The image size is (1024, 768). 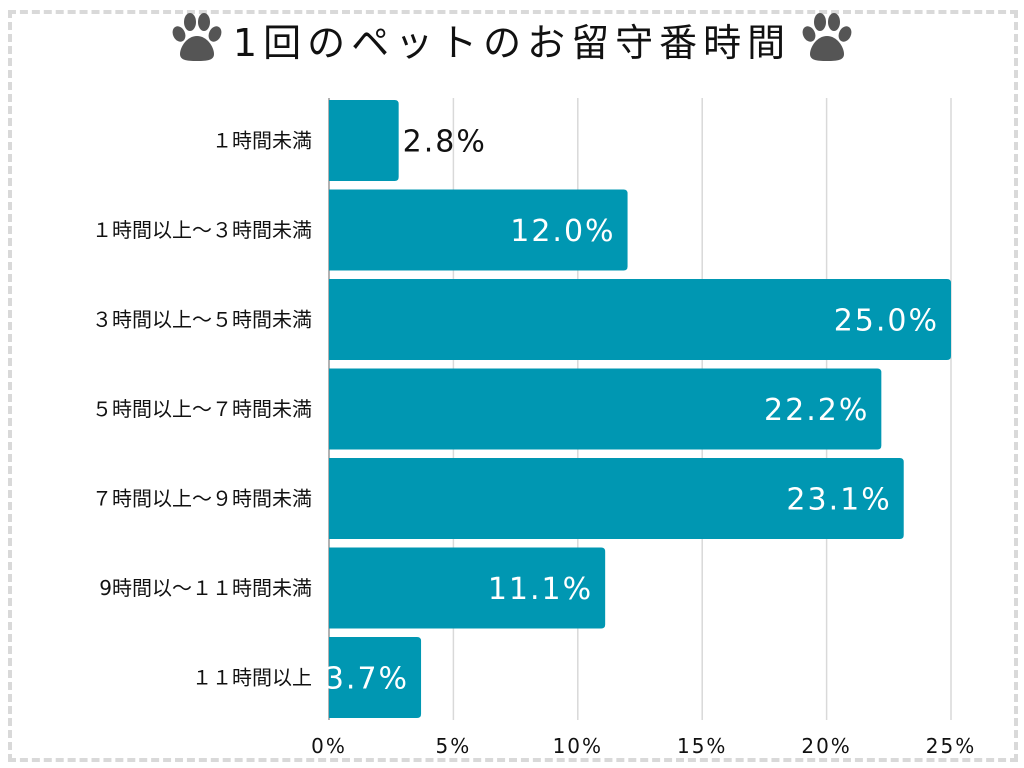 What do you see at coordinates (540, 589) in the screenshot?
I see `data-label: 11.1%` at bounding box center [540, 589].